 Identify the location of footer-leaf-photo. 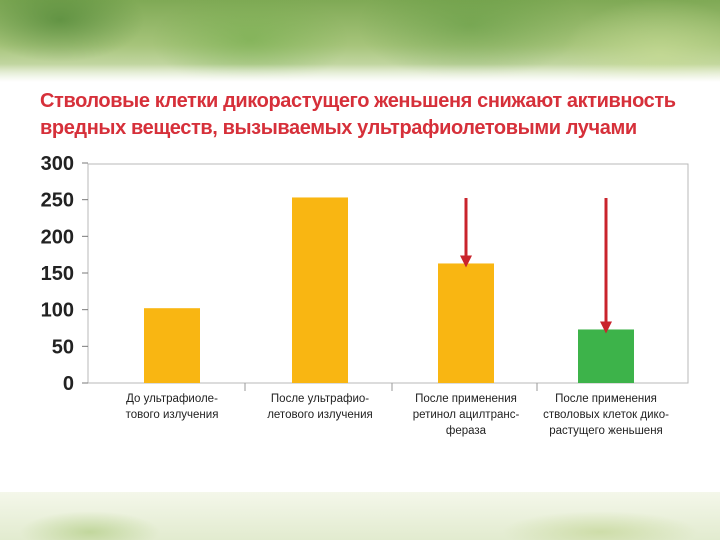
(360, 516).